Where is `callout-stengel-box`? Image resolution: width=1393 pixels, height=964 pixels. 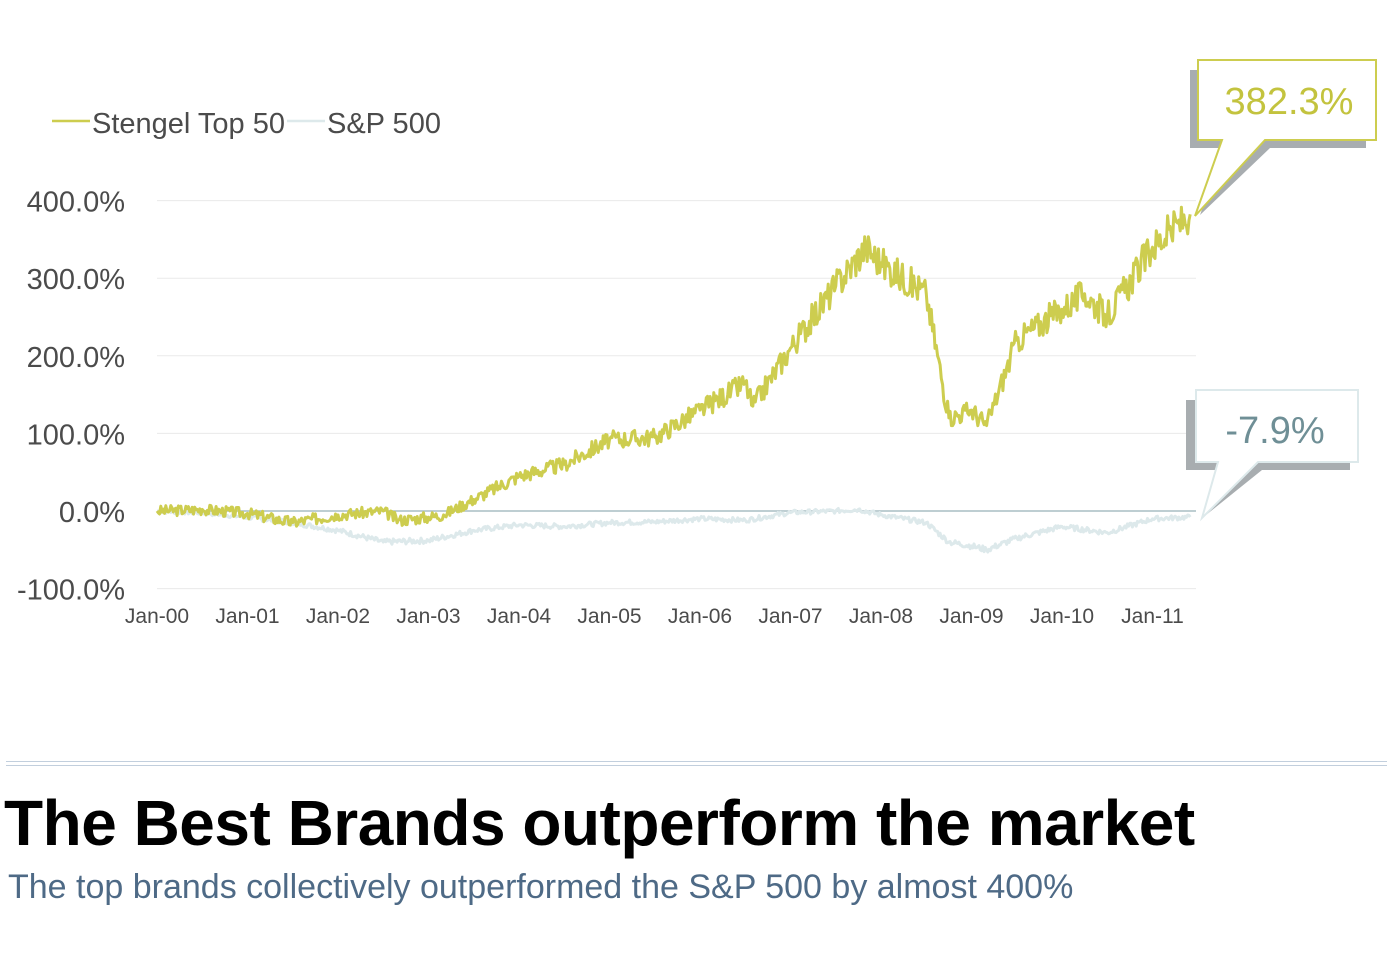 callout-stengel-box is located at coordinates (1285, 138).